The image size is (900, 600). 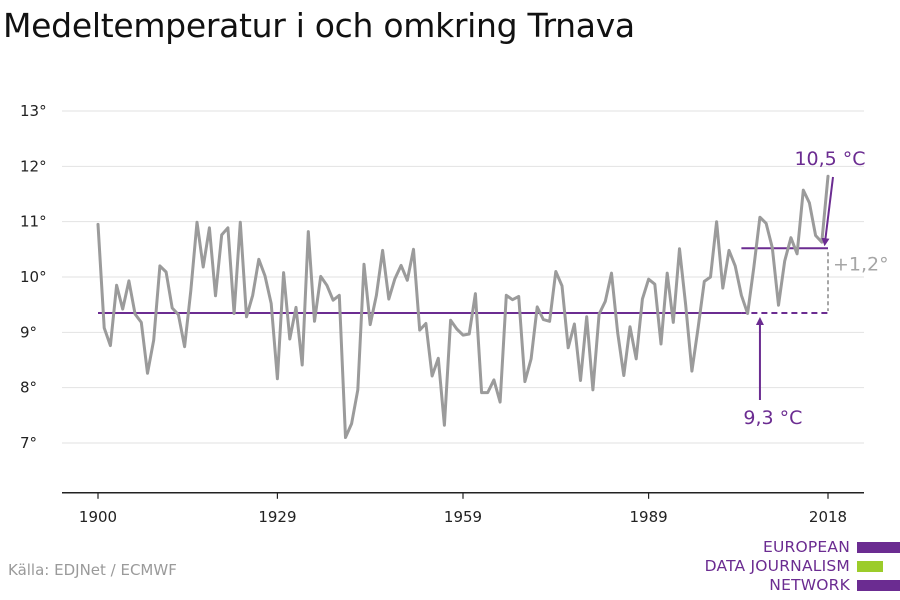 I want to click on logo-bar-purple-bottom, so click(x=878, y=585).